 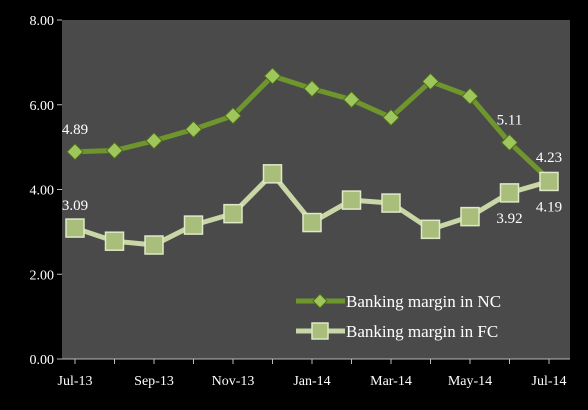 I want to click on y-tick-label: 4.00, so click(x=42, y=191).